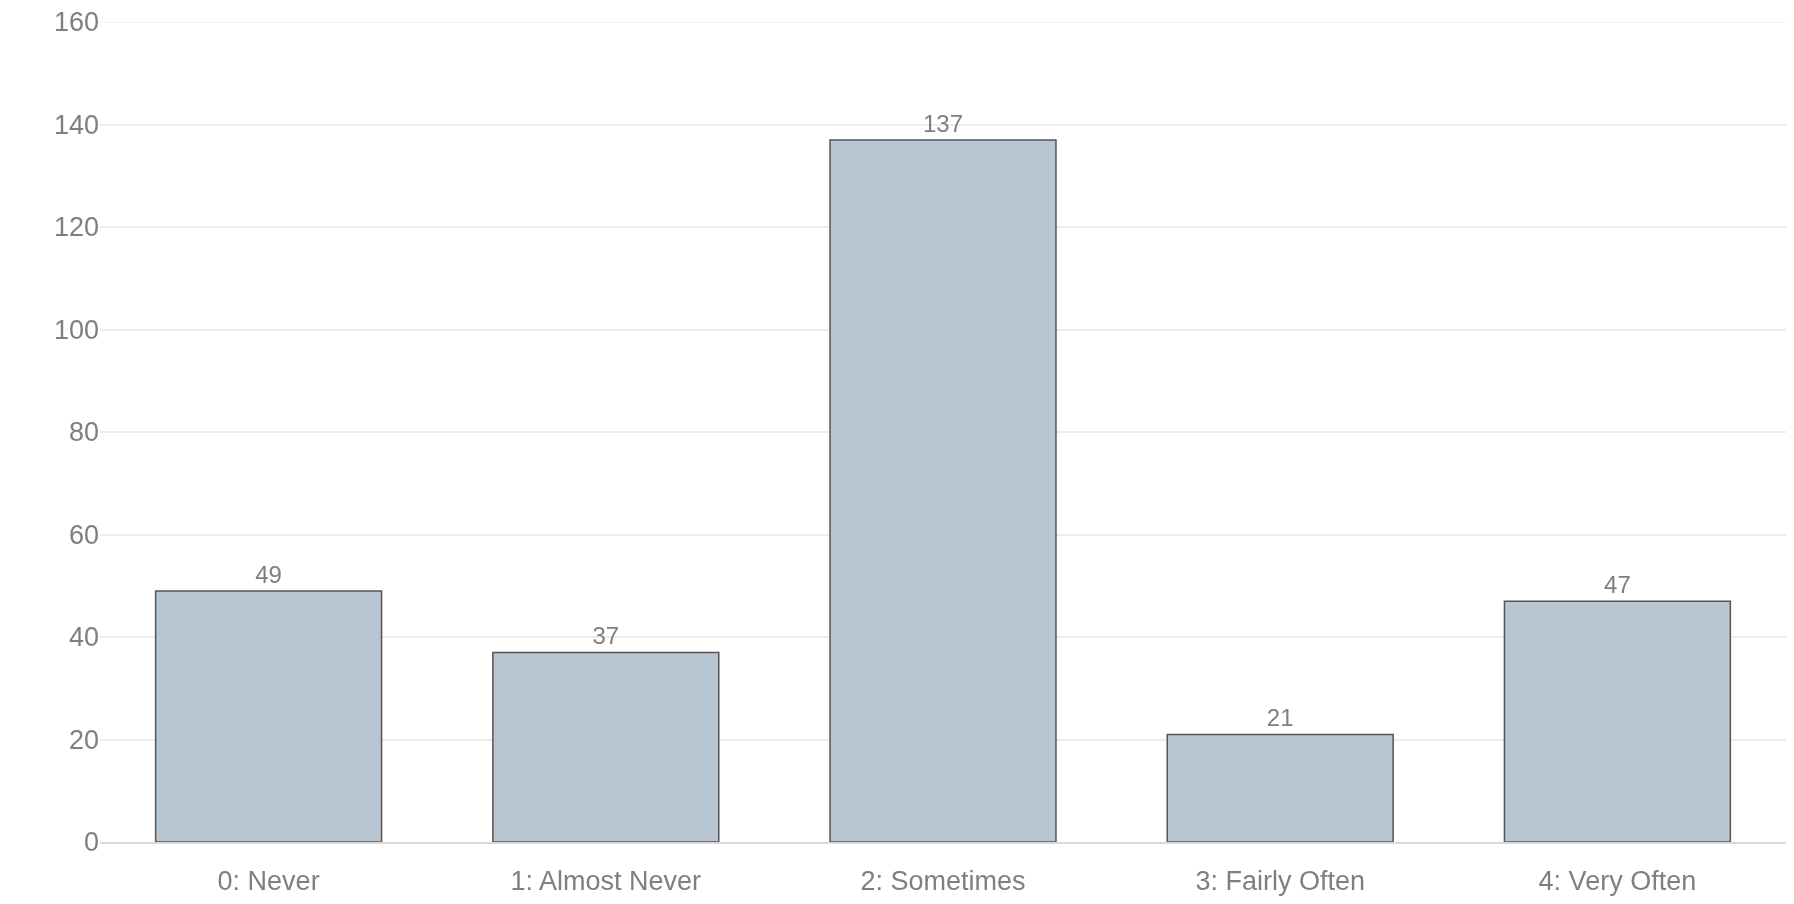 This screenshot has width=1794, height=904. What do you see at coordinates (76, 22) in the screenshot?
I see `y-tick-label: 160` at bounding box center [76, 22].